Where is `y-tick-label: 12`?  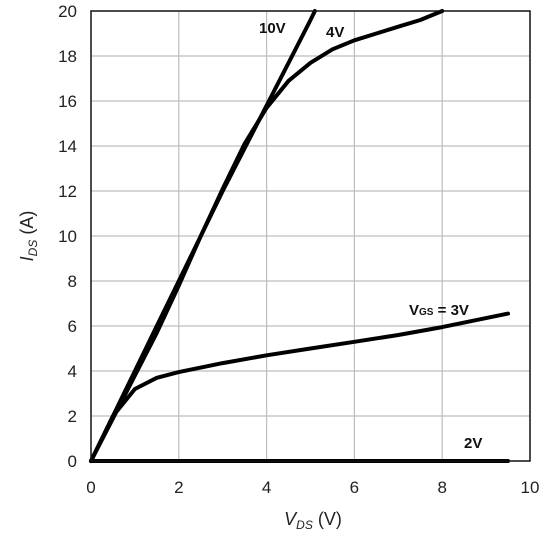
y-tick-label: 12 is located at coordinates (67, 191).